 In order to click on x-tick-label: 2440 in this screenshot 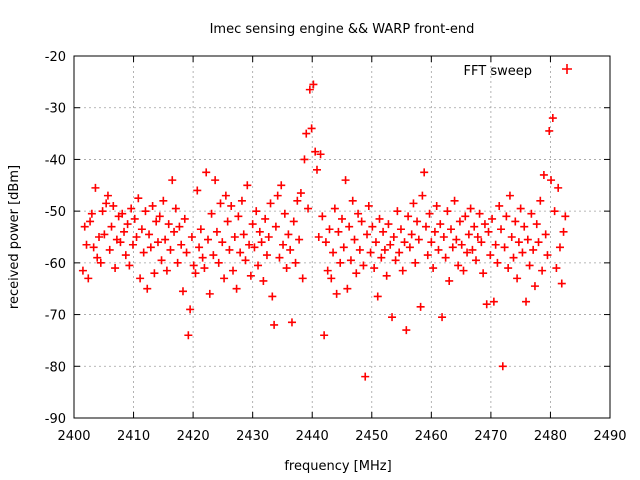, I will do `click(312, 436)`.